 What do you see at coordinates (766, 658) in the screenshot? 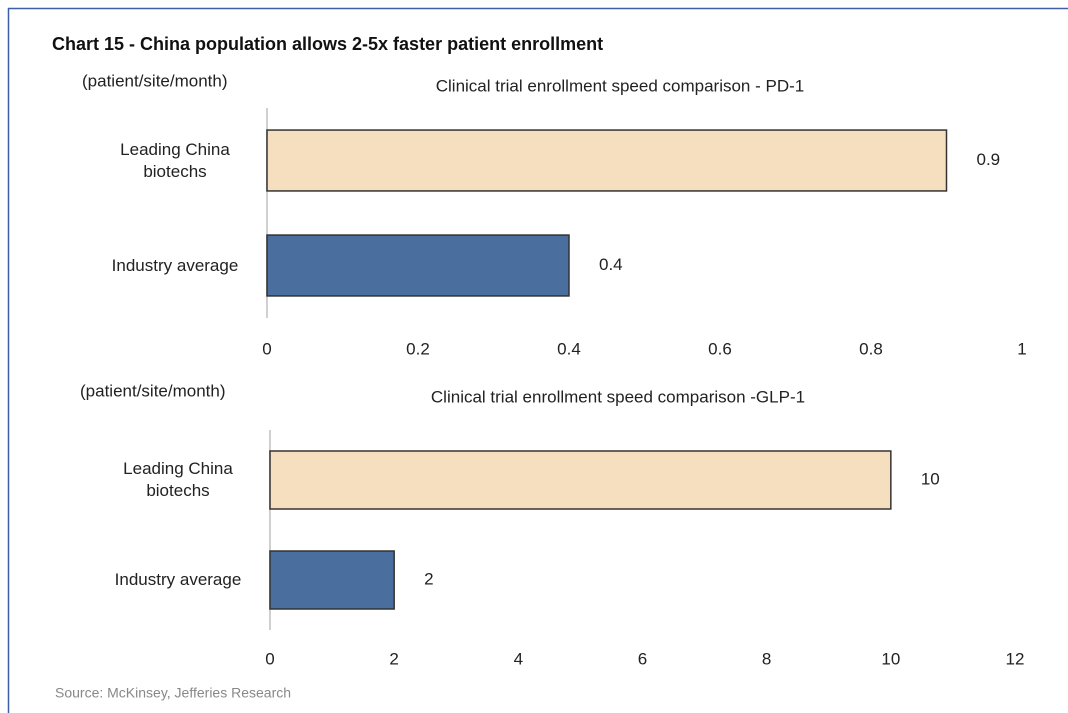
I see `x-tick-label: 8` at bounding box center [766, 658].